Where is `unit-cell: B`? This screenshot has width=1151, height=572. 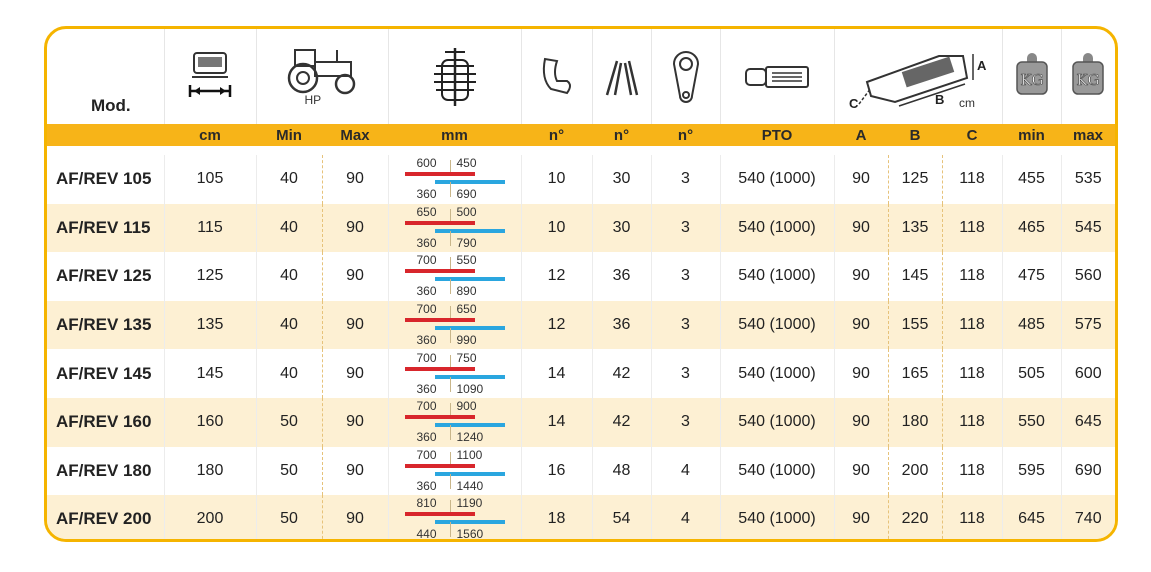 unit-cell: B is located at coordinates (915, 135).